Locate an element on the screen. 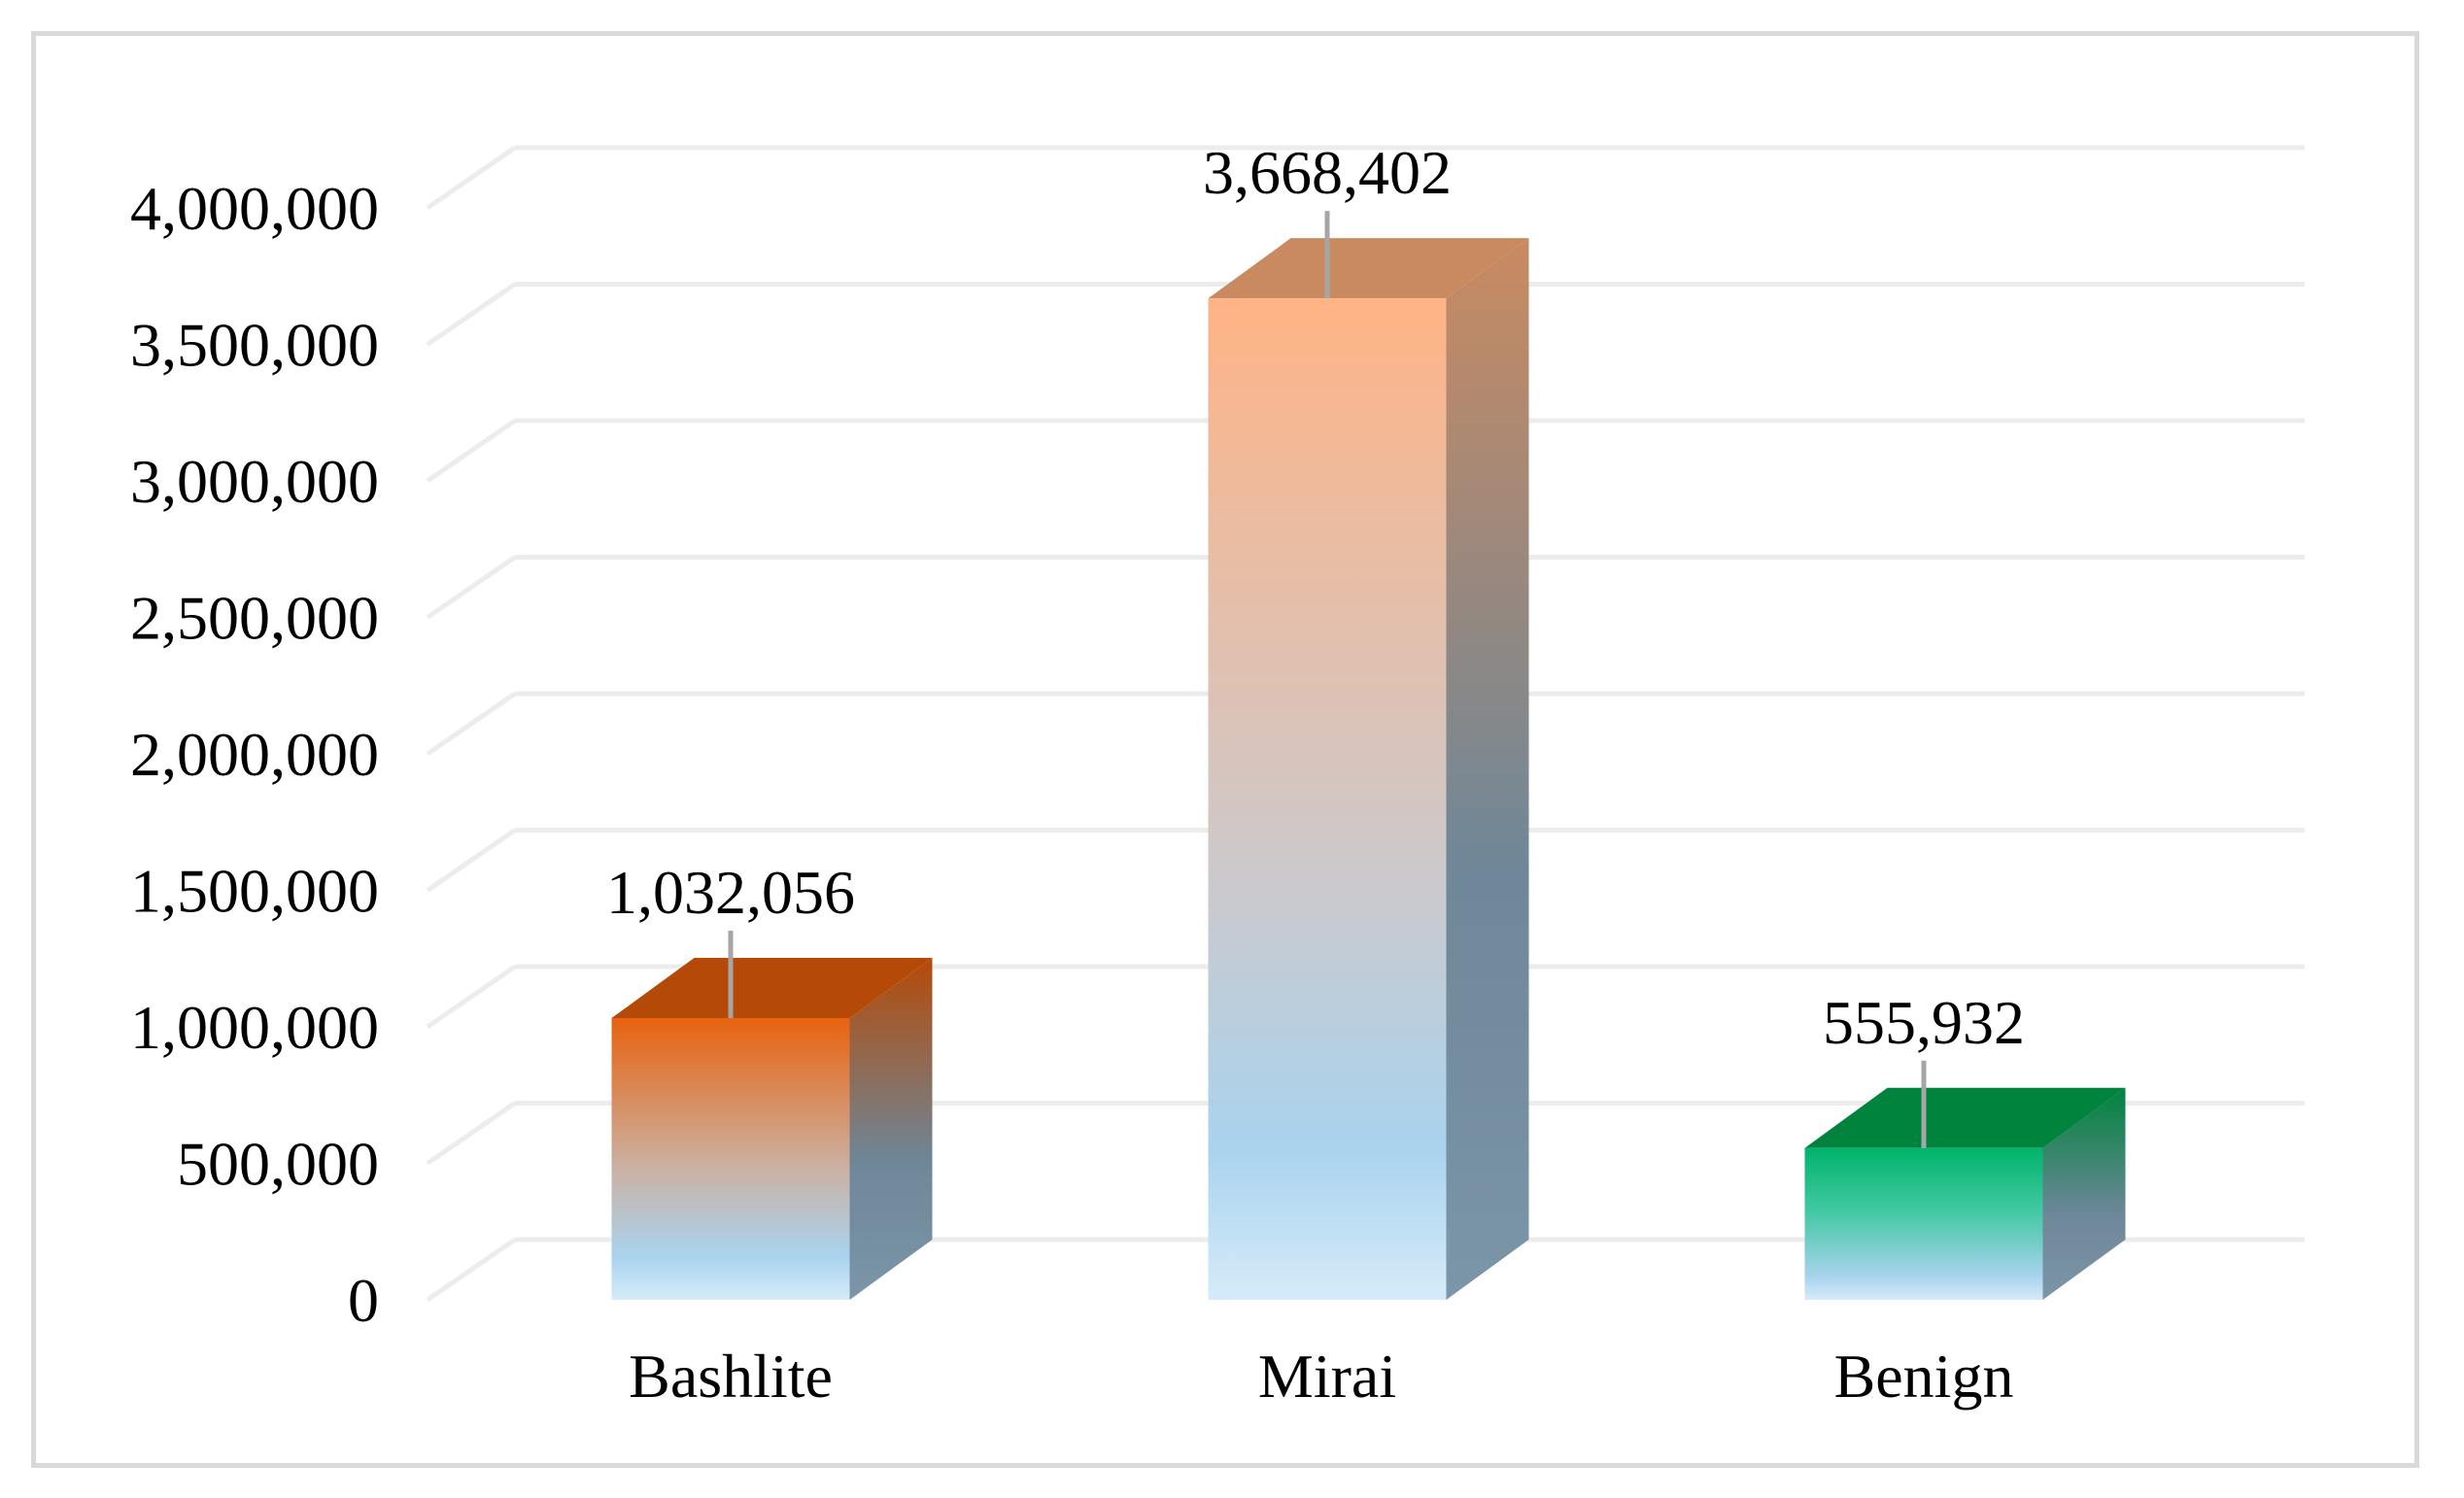 This screenshot has width=2464, height=1498. y-tick-label: 1,500,000 is located at coordinates (254, 891).